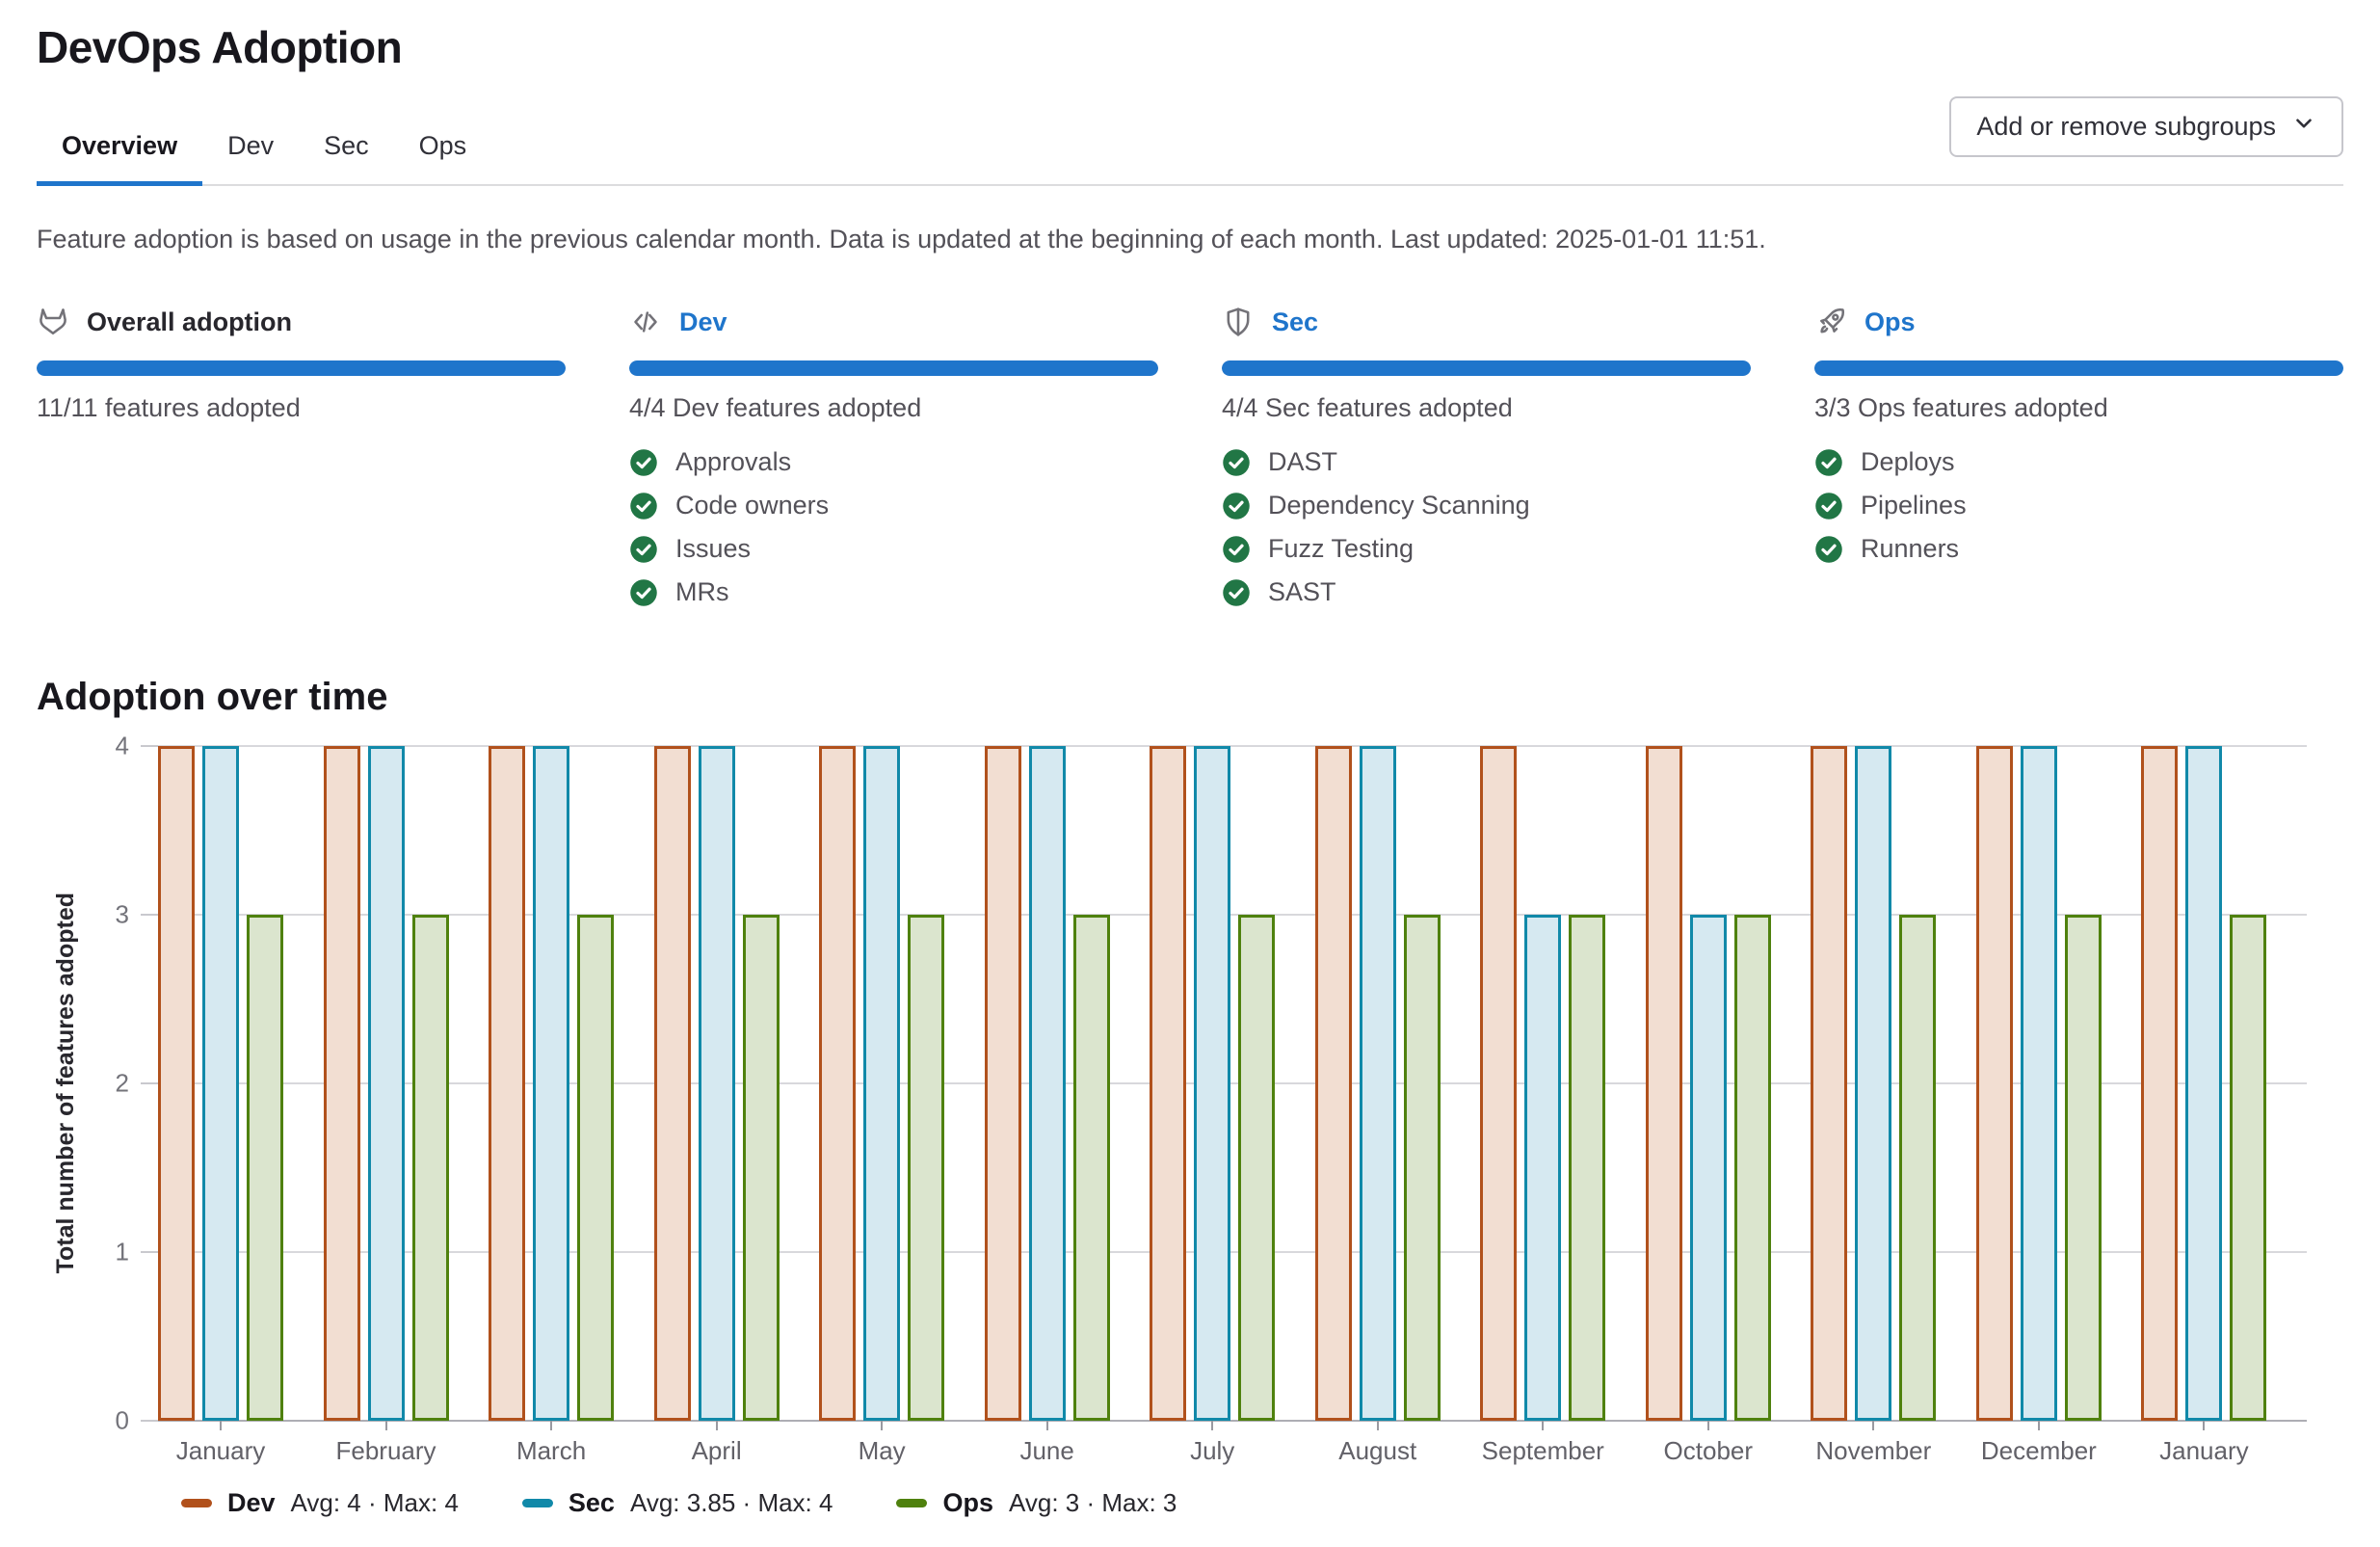  Describe the element at coordinates (838, 1083) in the screenshot. I see `bar-dev-may` at that location.